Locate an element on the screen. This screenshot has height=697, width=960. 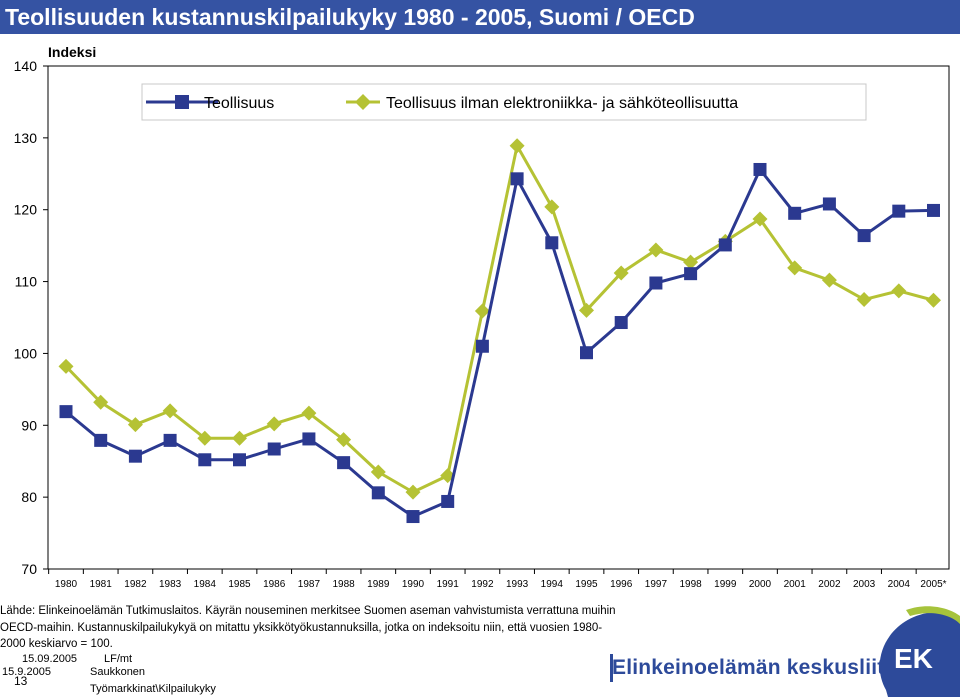
y-tick-label: 100 is located at coordinates (26, 353).